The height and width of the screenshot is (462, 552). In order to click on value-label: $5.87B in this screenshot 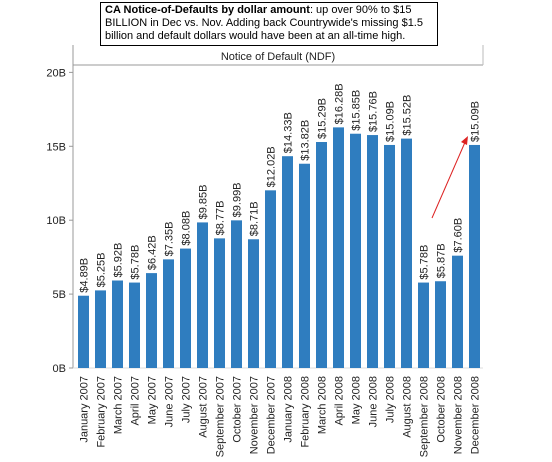, I will do `click(442, 260)`.